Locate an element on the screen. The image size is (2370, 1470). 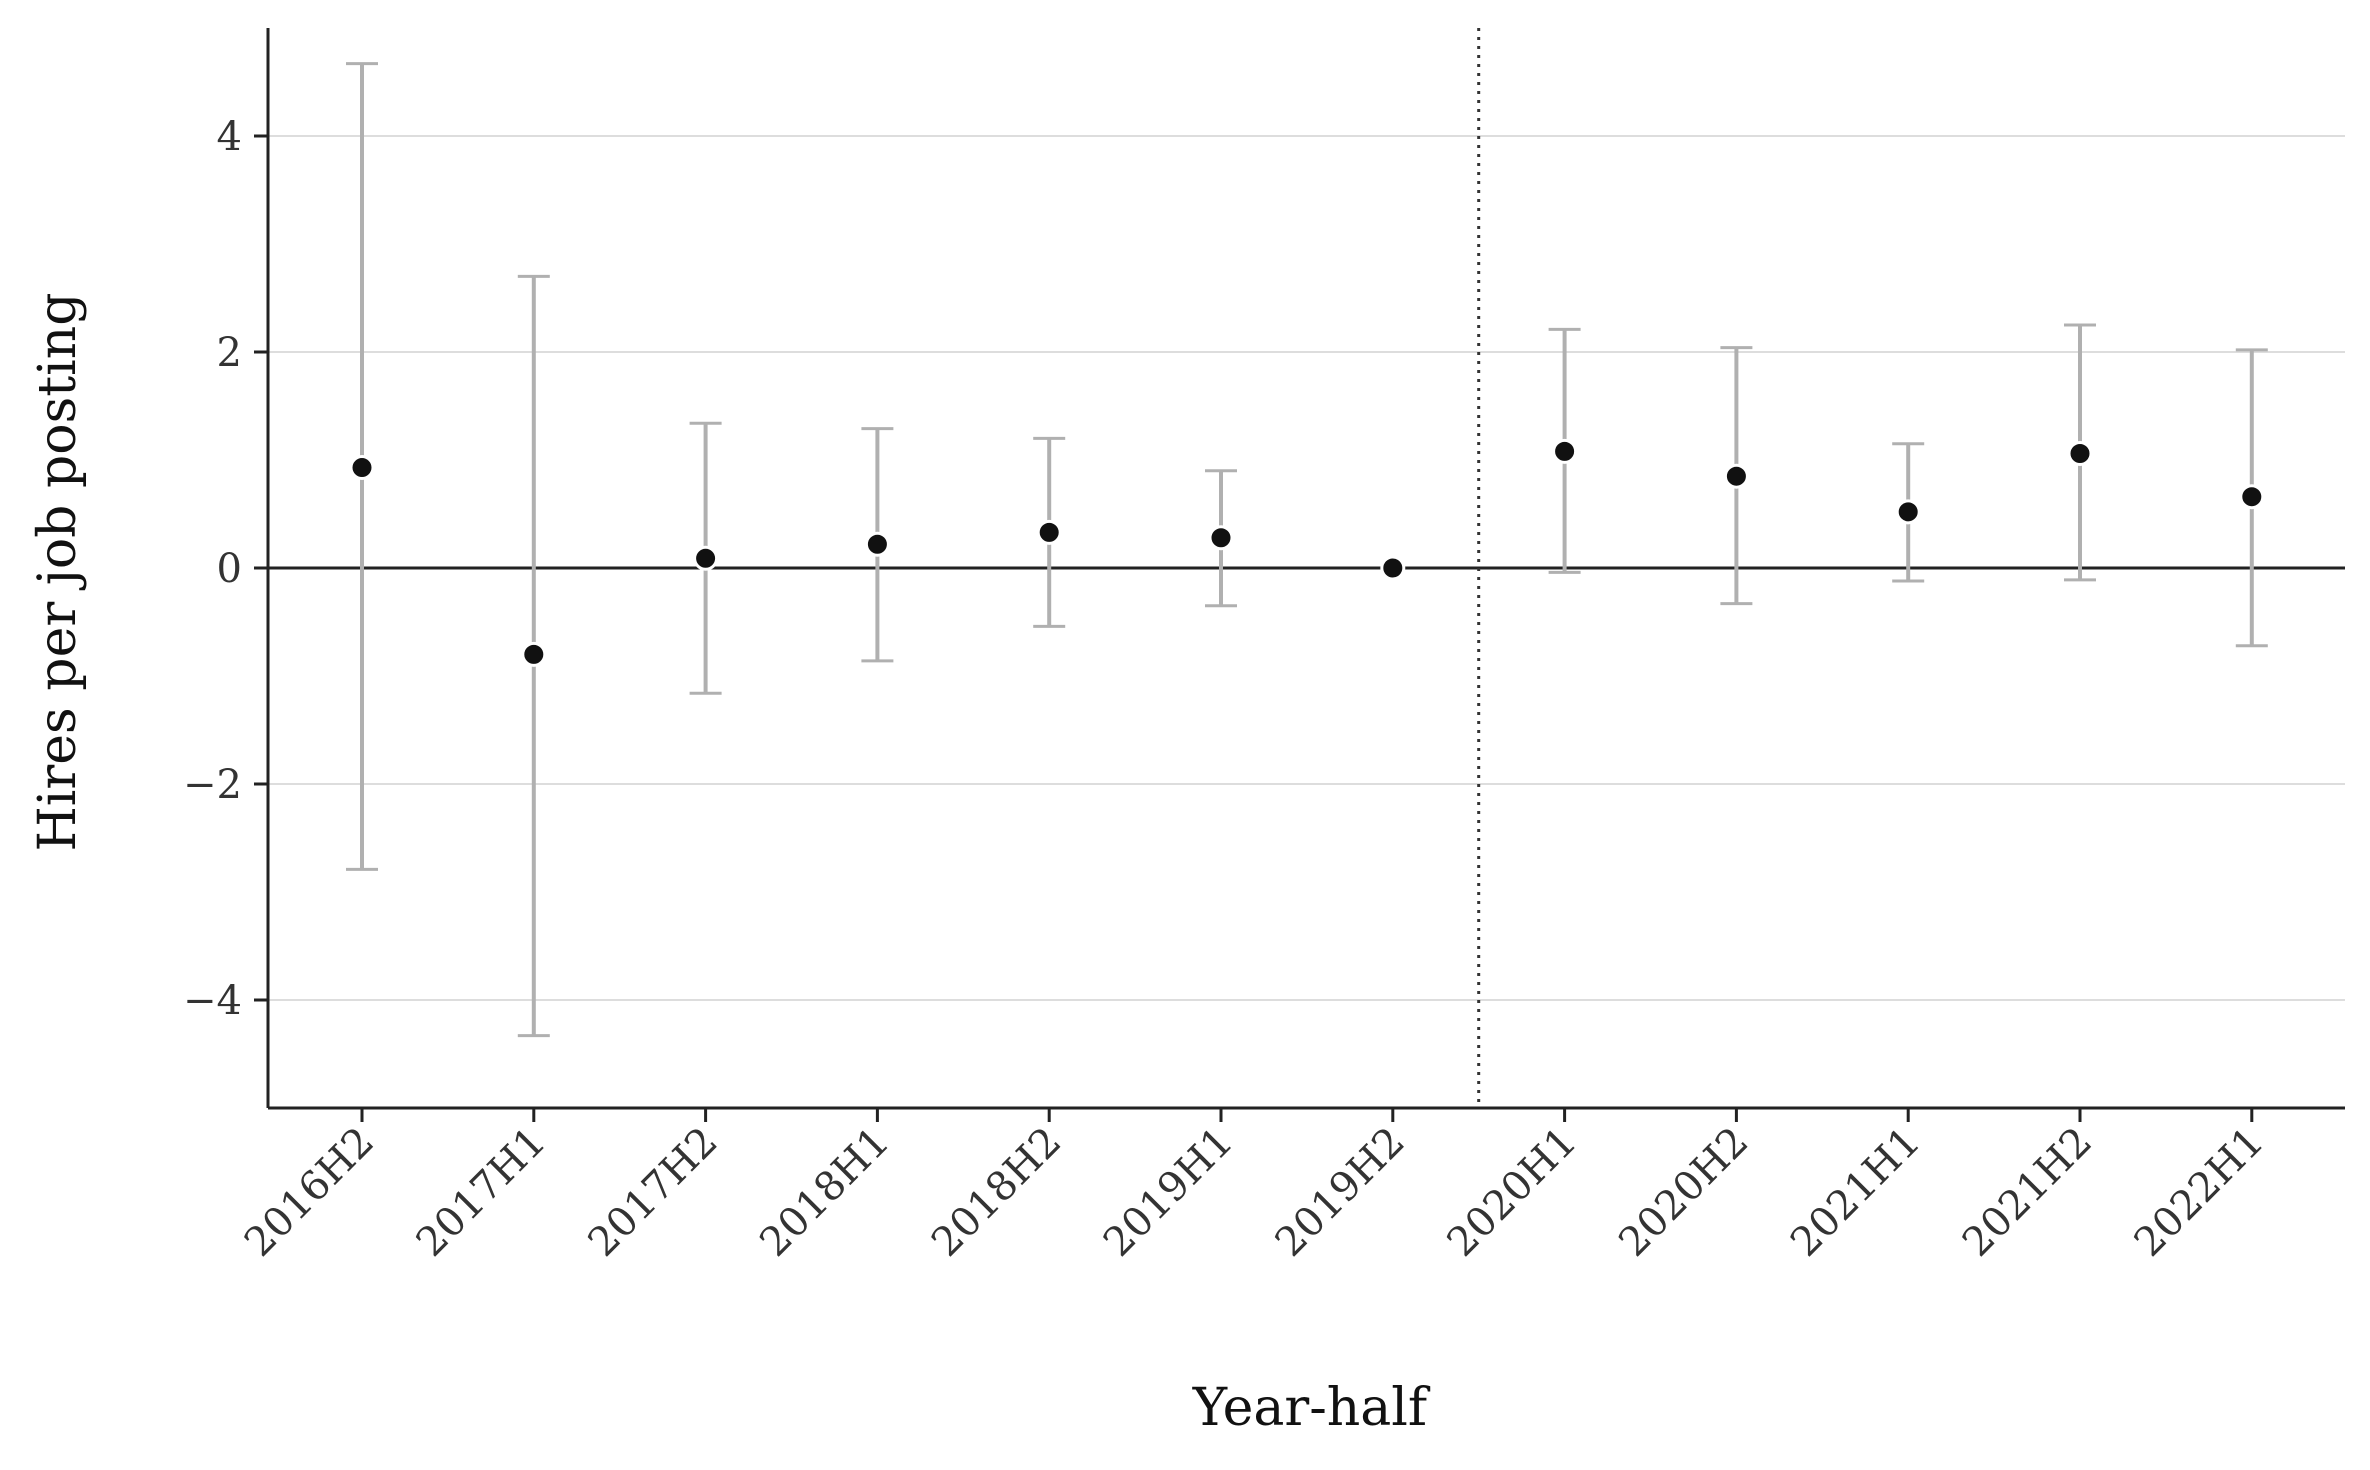
x-tick-label: 2020H1 is located at coordinates (1511, 1192).